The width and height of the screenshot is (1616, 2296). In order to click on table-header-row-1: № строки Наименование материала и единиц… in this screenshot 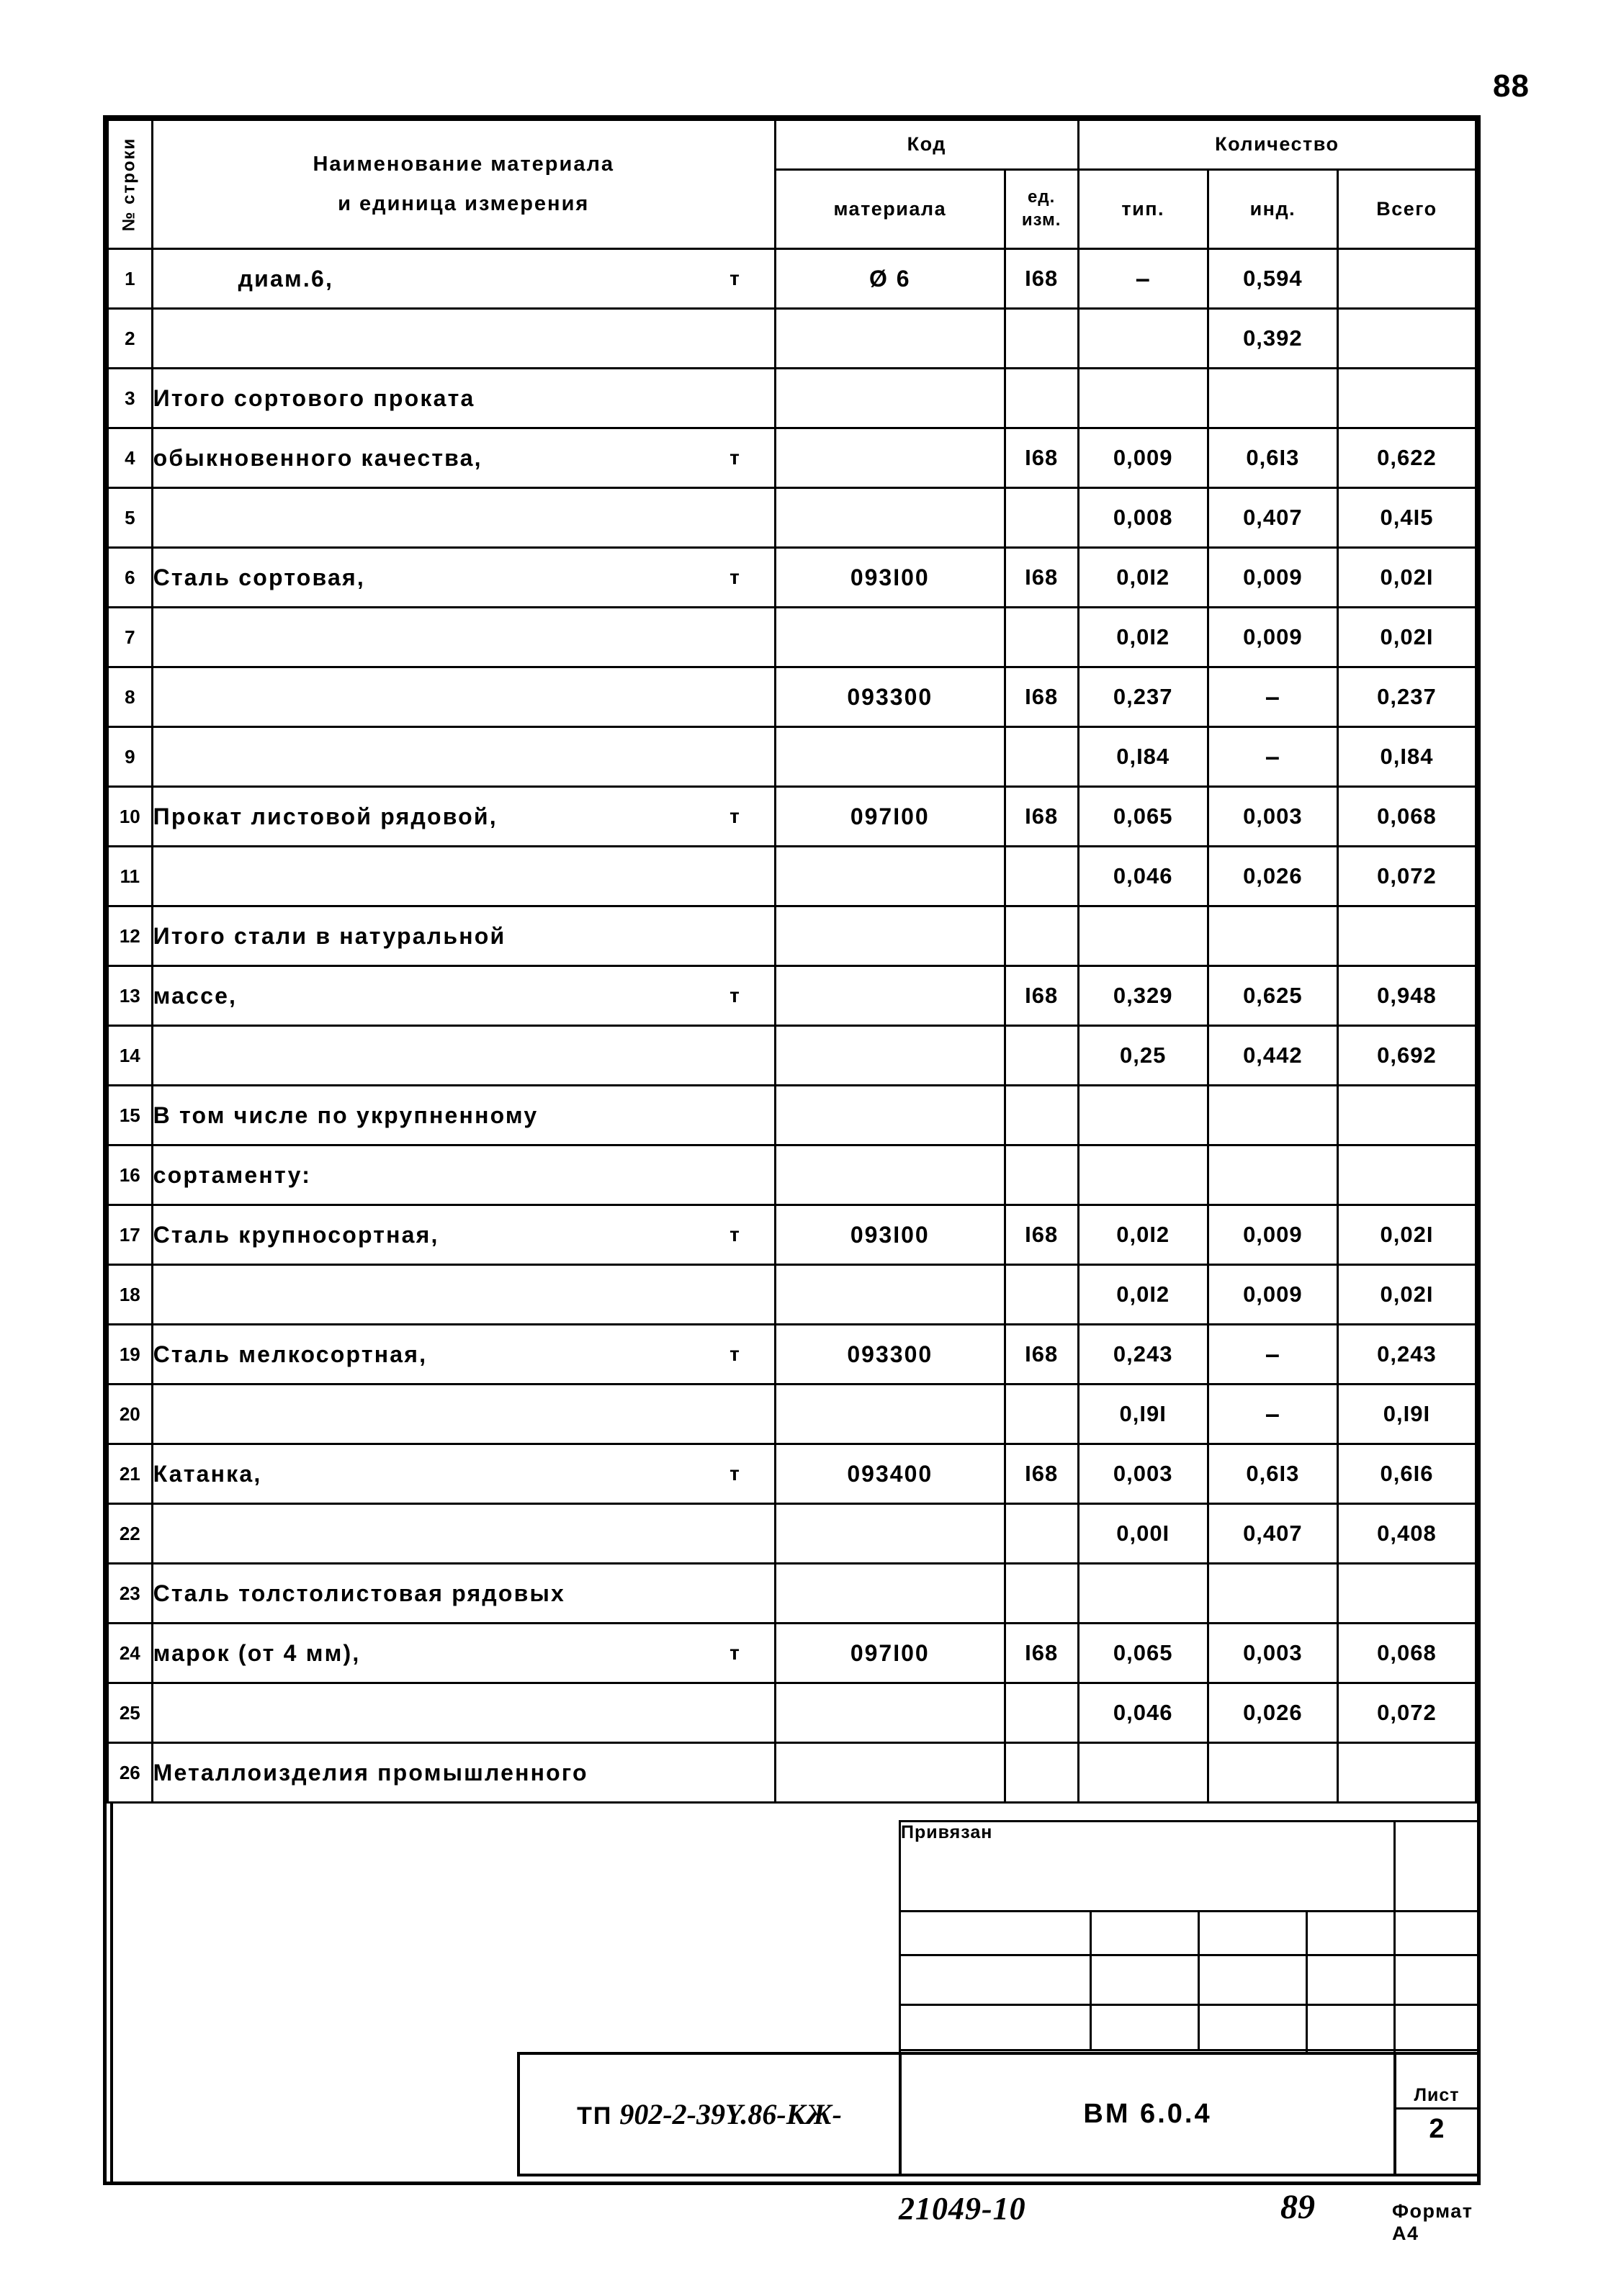, I will do `click(792, 185)`.